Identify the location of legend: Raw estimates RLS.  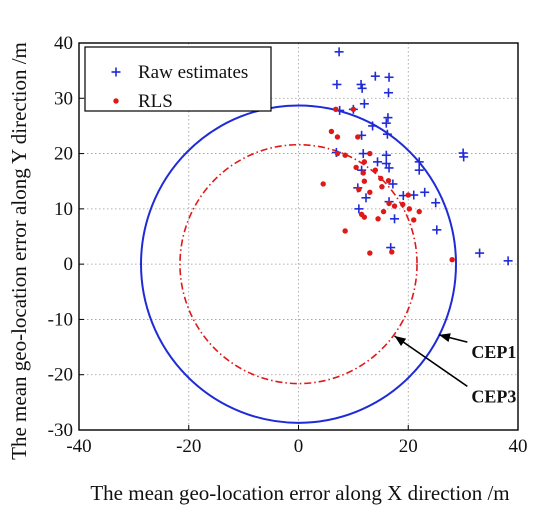
(178, 79).